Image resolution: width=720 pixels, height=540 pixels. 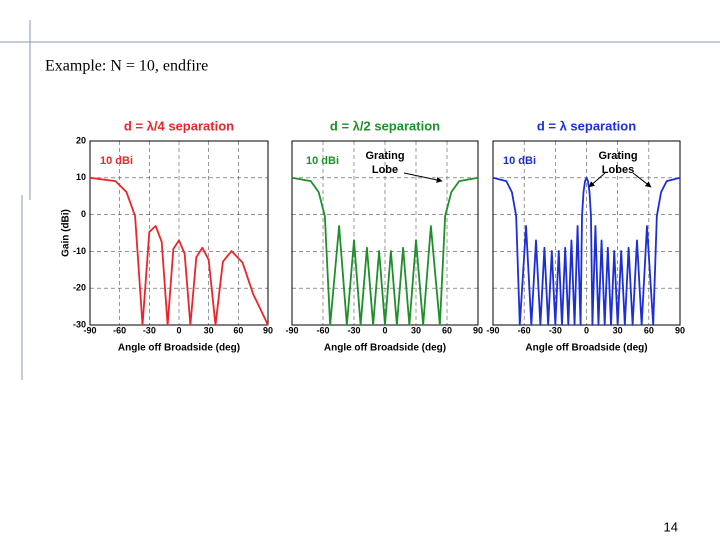 What do you see at coordinates (671, 526) in the screenshot?
I see `page-number: 14` at bounding box center [671, 526].